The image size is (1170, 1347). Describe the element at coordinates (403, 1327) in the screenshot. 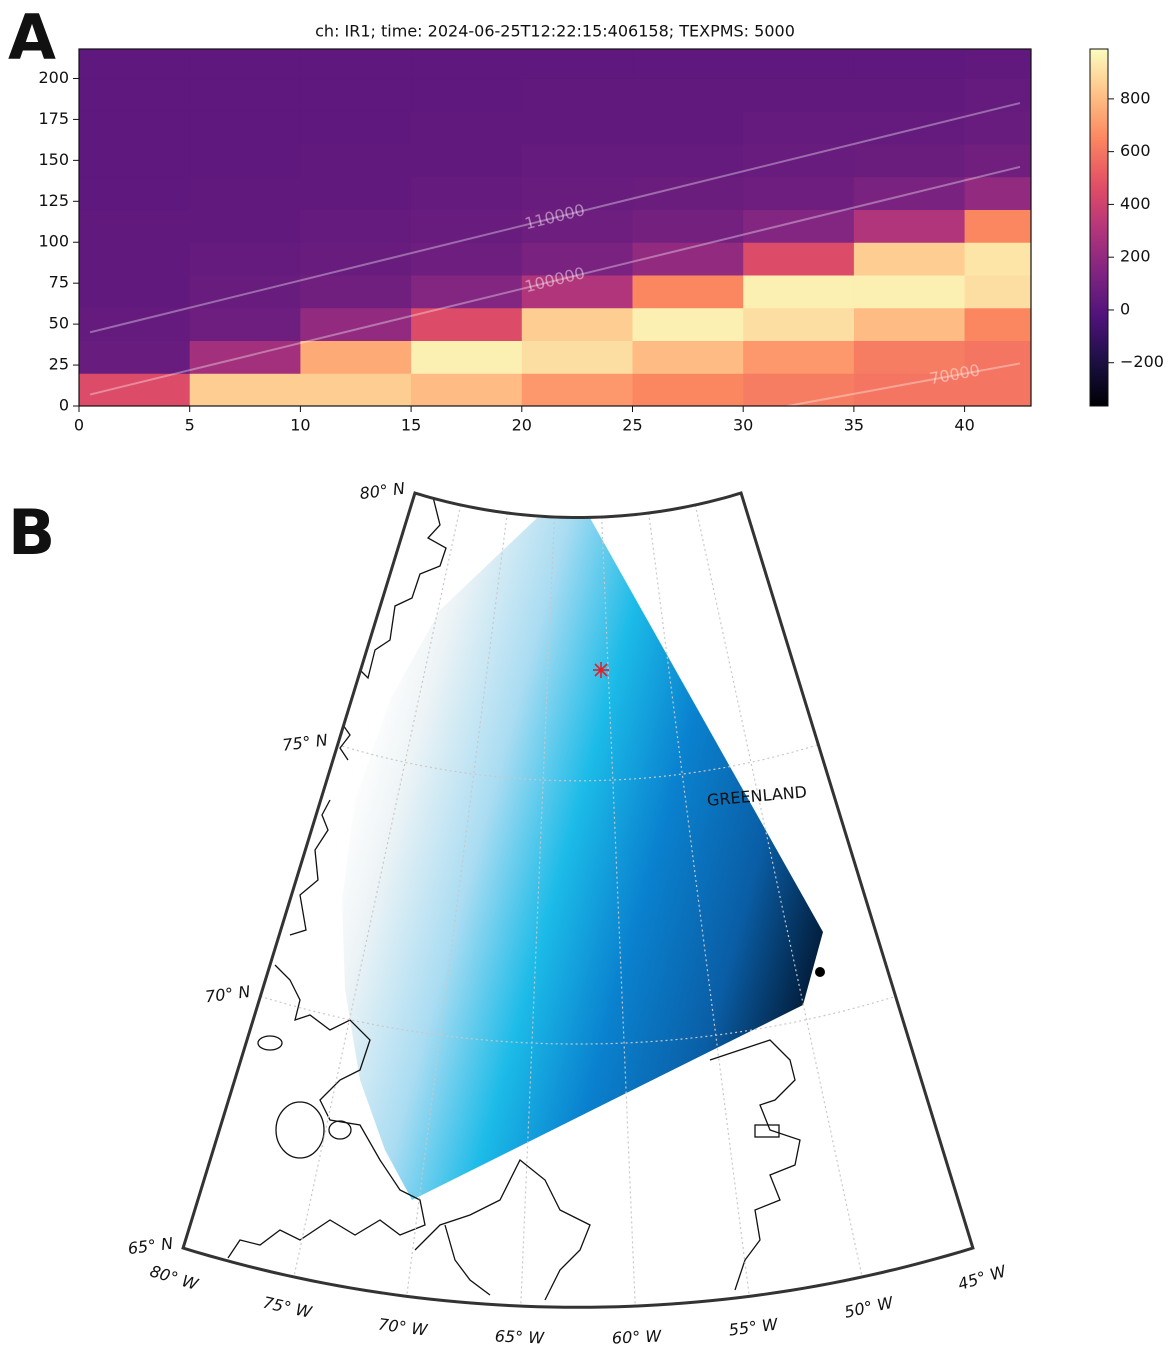

I see `lon-label: 70° W` at that location.